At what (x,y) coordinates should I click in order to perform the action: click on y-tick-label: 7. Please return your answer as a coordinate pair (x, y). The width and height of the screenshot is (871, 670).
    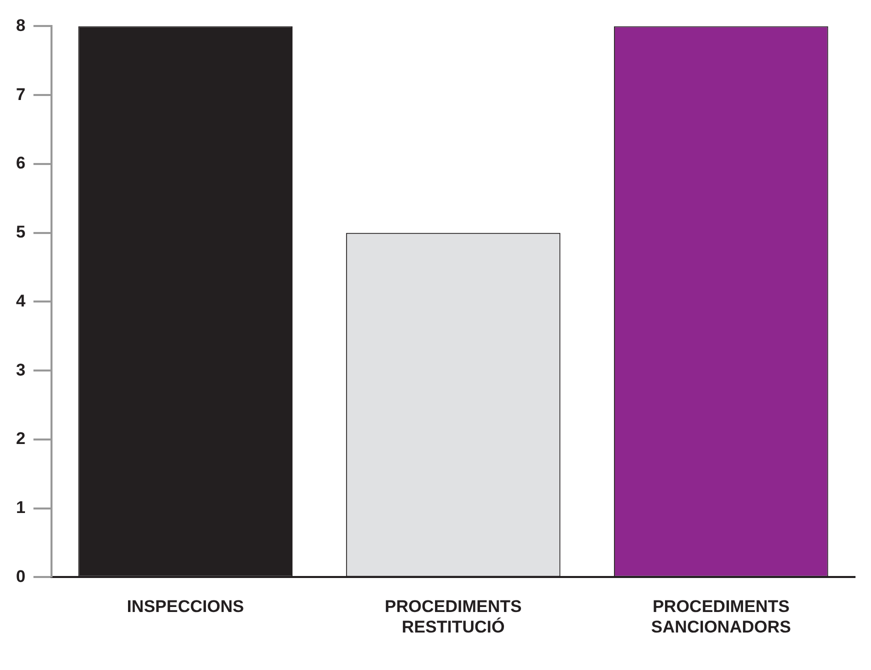
    Looking at the image, I should click on (21, 94).